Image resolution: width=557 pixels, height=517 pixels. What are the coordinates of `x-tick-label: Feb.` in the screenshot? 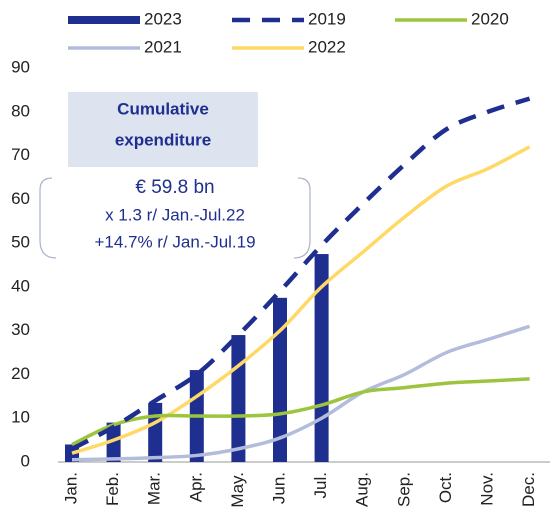 It's located at (112, 489).